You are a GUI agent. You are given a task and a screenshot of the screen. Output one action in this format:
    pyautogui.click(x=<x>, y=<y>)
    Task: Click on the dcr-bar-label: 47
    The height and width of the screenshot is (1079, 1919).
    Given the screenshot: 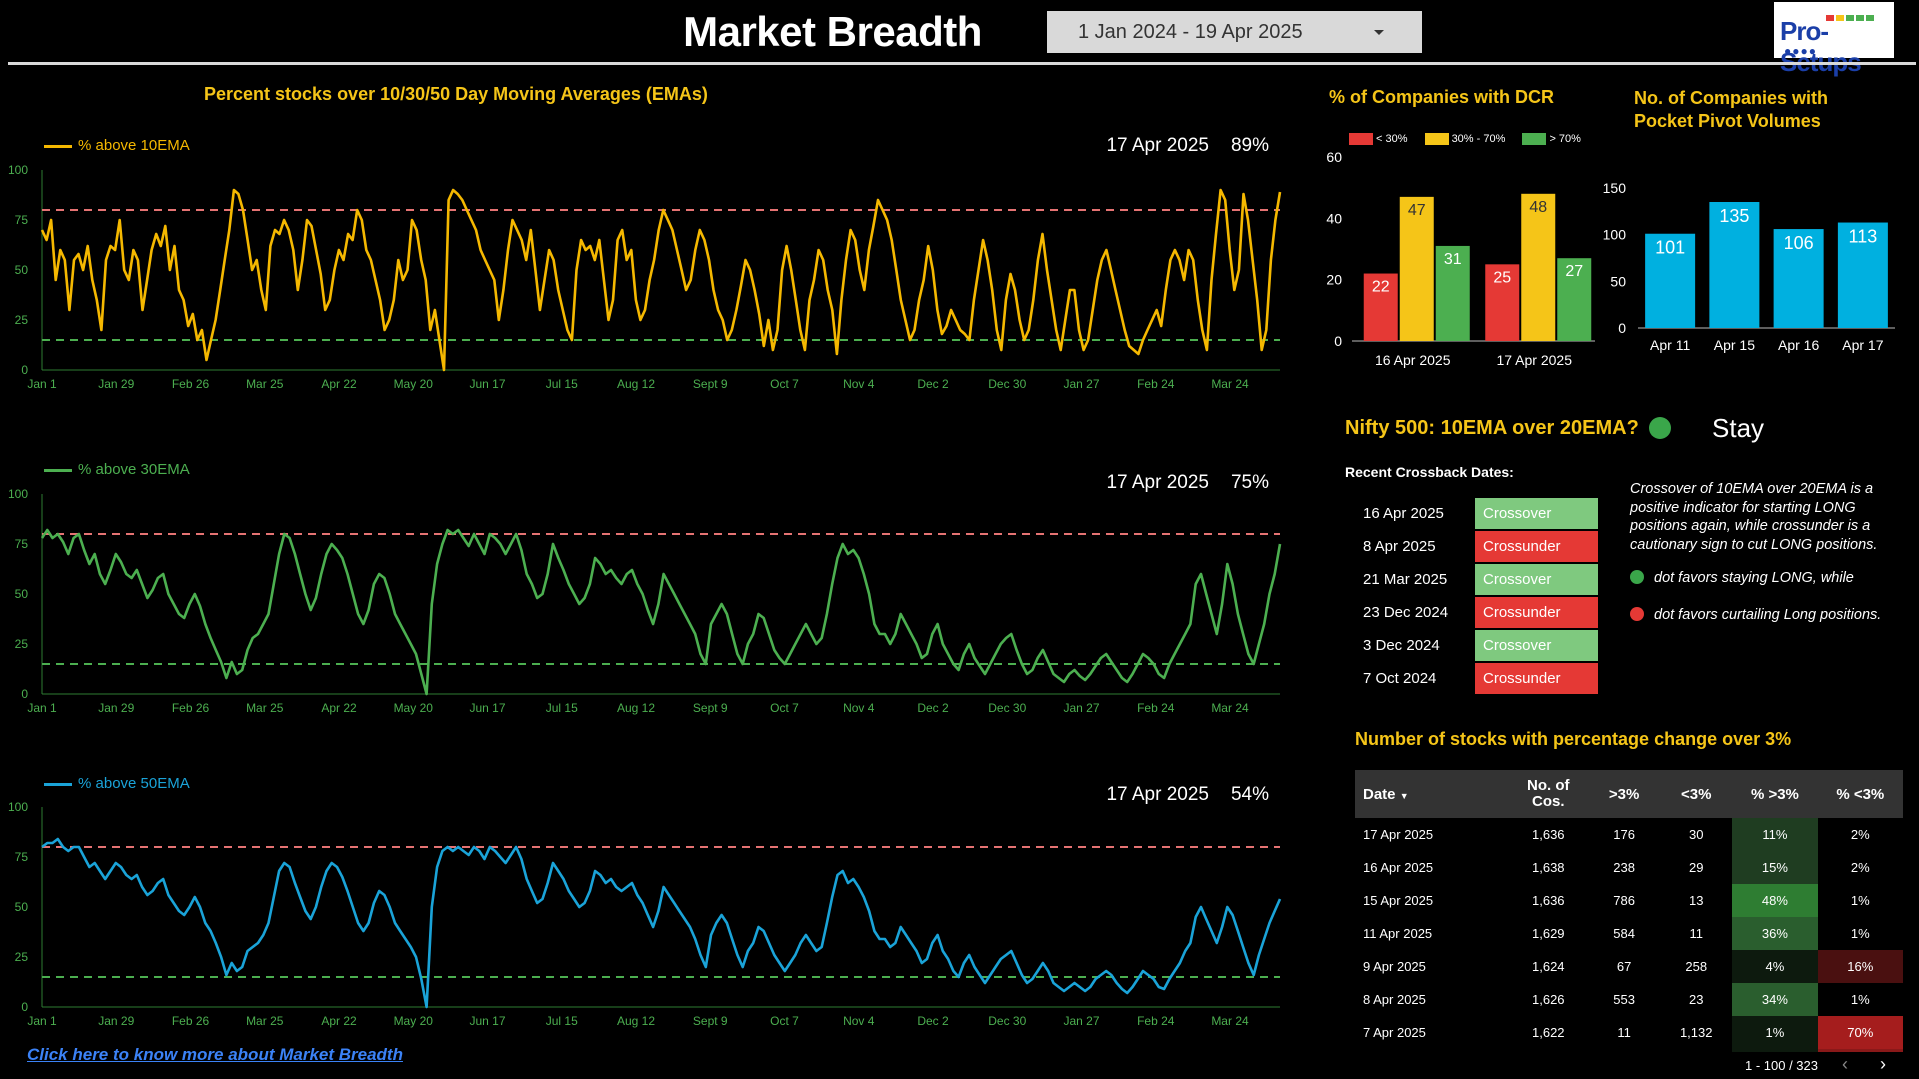 What is the action you would take?
    pyautogui.click(x=1417, y=210)
    